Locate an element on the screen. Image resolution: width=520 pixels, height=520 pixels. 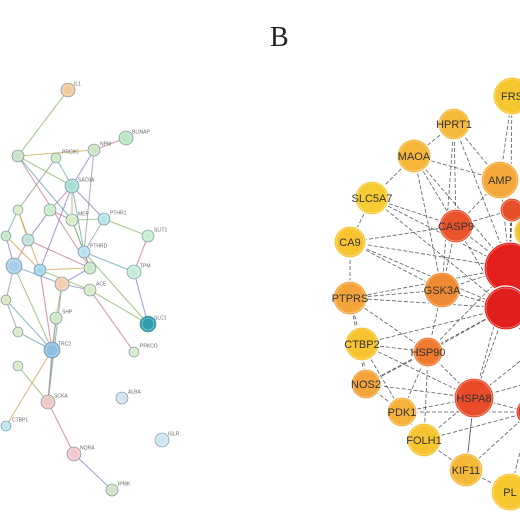
network-node: SLC1 is located at coordinates (153, 324).